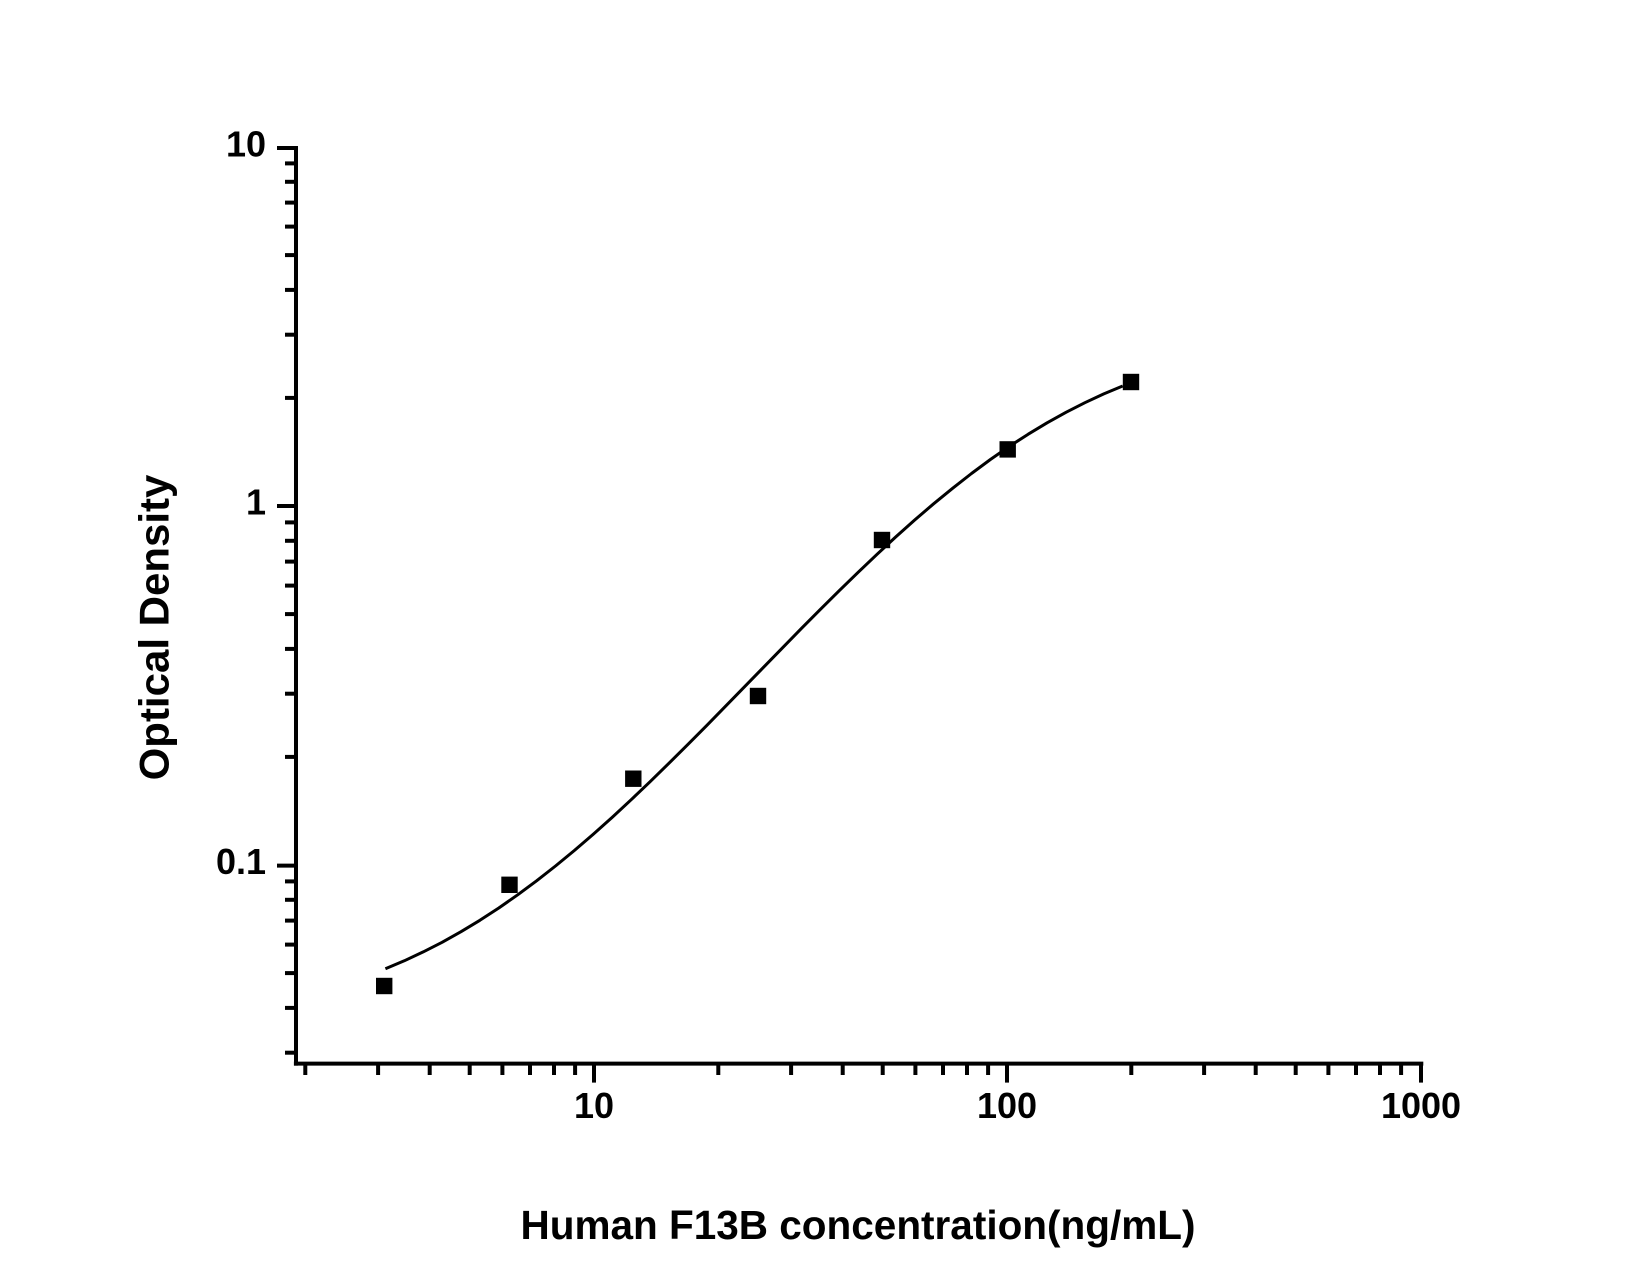 This screenshot has width=1650, height=1275. Describe the element at coordinates (1007, 1105) in the screenshot. I see `svg-text: 100` at that location.